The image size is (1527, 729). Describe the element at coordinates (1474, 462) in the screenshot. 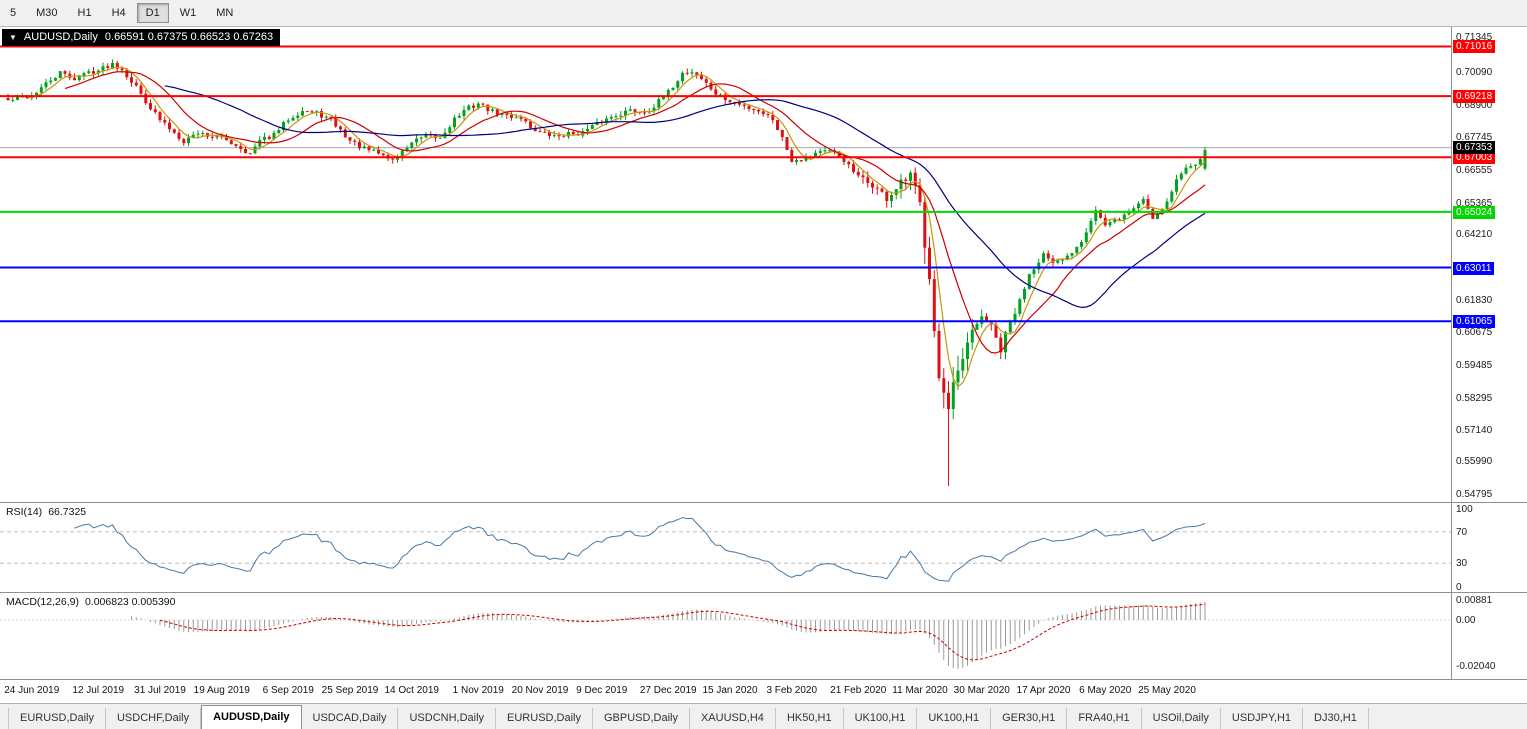

I see `price-tick: 0.55990` at that location.